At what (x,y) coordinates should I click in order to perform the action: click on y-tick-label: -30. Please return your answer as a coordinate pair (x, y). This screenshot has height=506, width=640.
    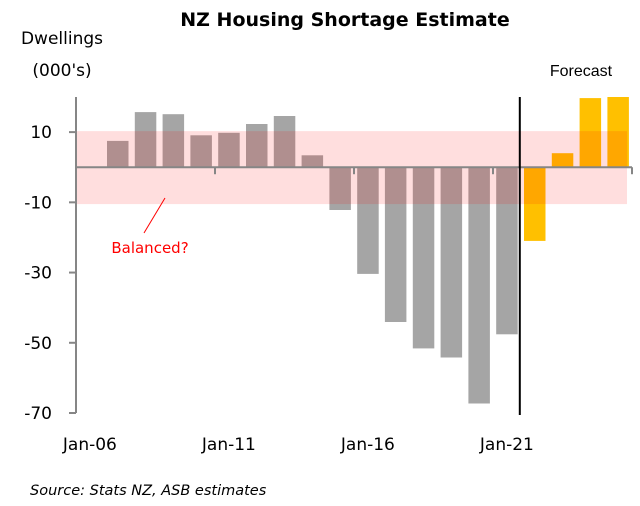
    Looking at the image, I should click on (38, 274).